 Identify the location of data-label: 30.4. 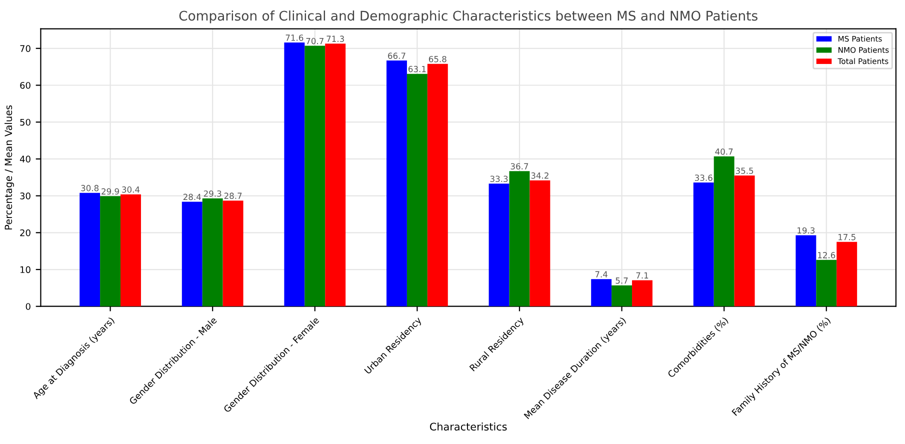
(131, 189).